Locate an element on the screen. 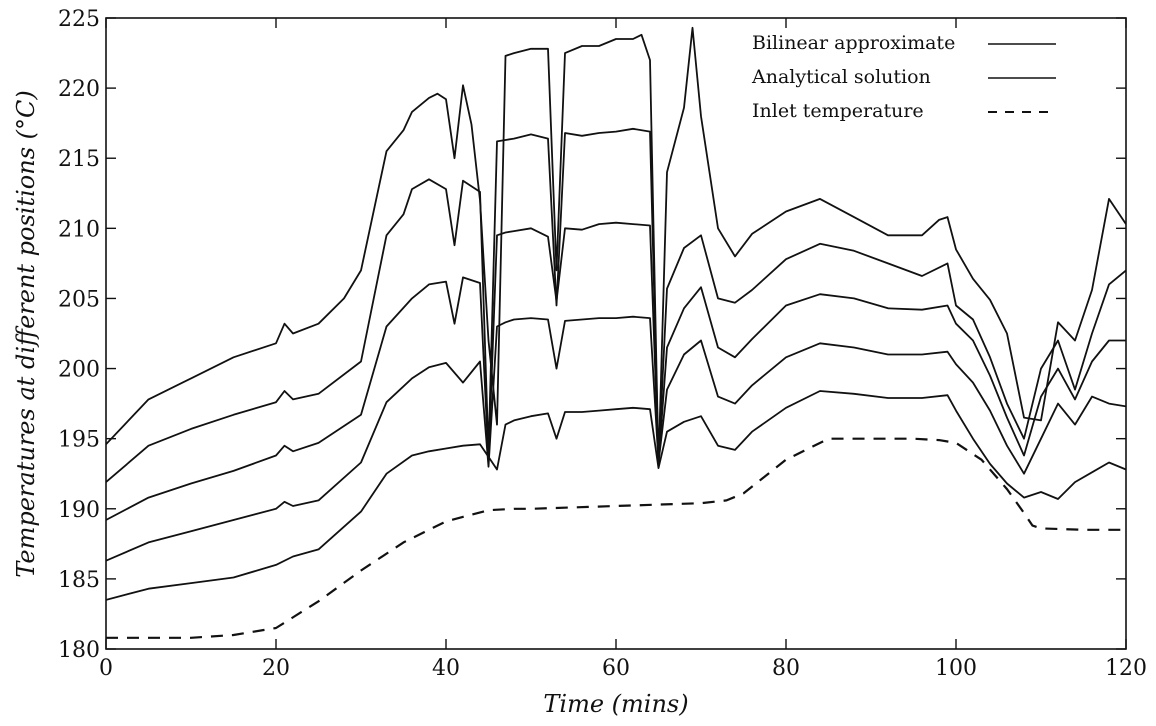 The width and height of the screenshot is (1156, 726). y-tick-label: 180 is located at coordinates (79, 650).